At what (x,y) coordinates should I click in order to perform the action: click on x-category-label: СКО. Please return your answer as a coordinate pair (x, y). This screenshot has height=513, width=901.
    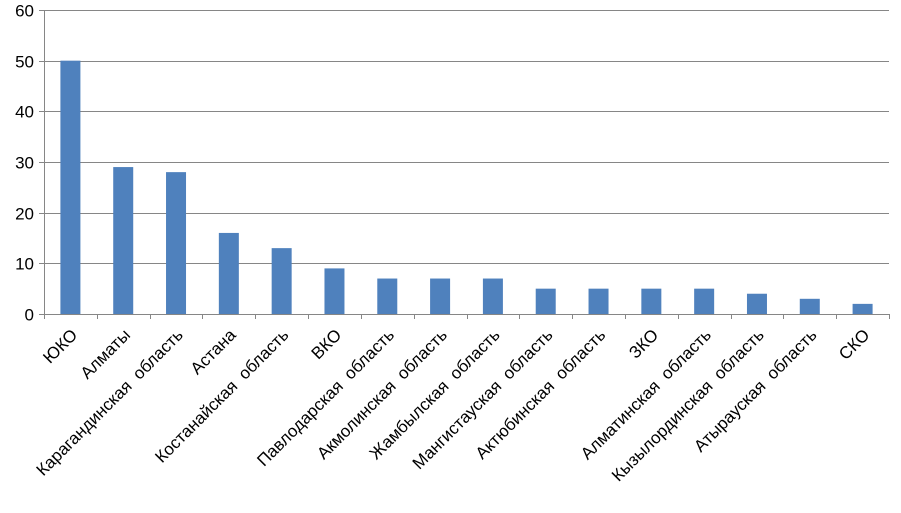
    Looking at the image, I should click on (854, 344).